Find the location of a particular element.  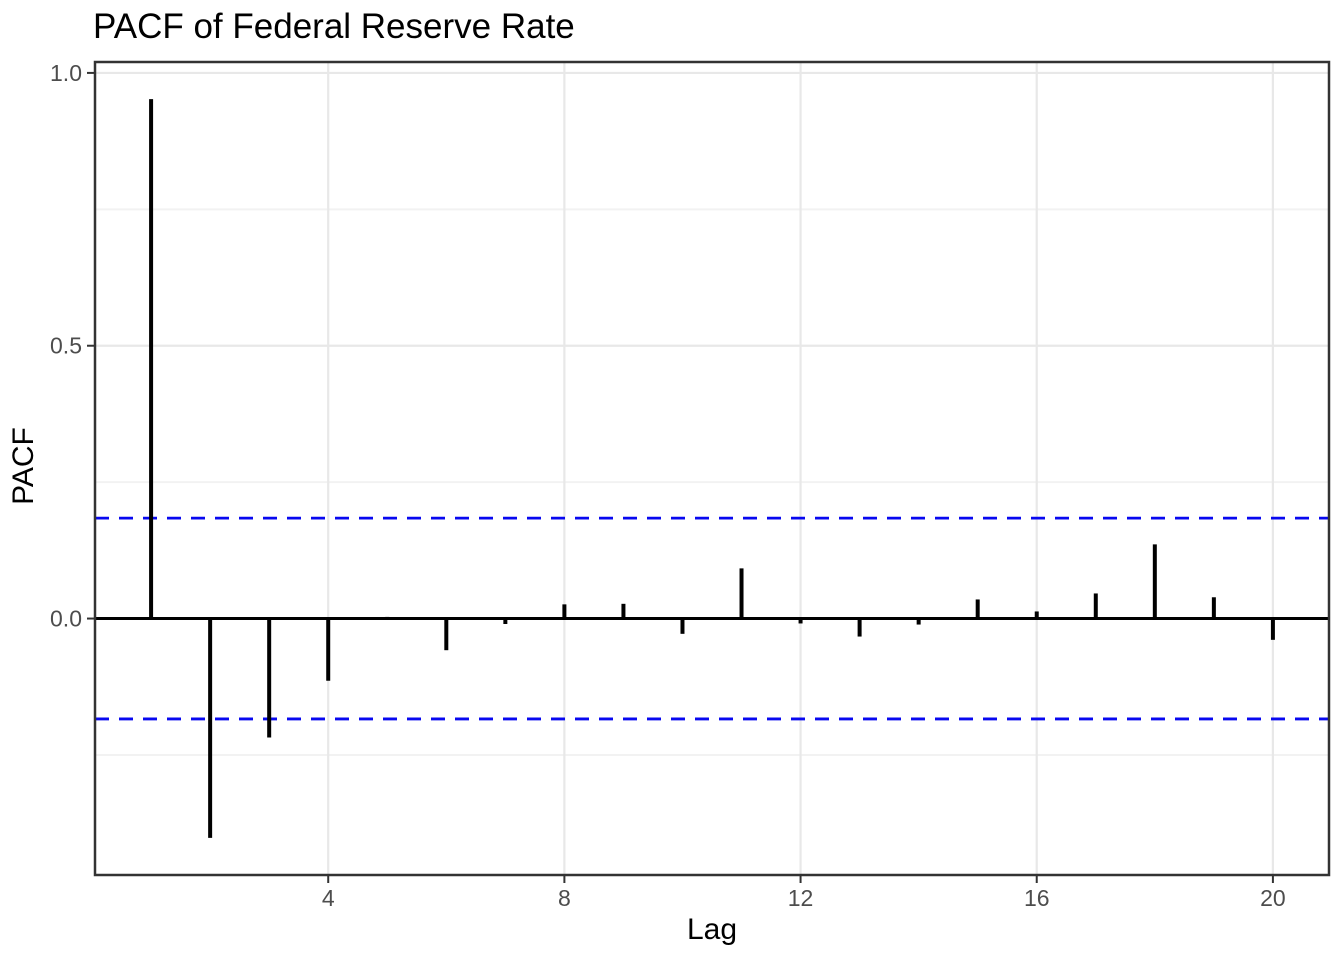

y-tick-label: 0.5 is located at coordinates (66, 346).